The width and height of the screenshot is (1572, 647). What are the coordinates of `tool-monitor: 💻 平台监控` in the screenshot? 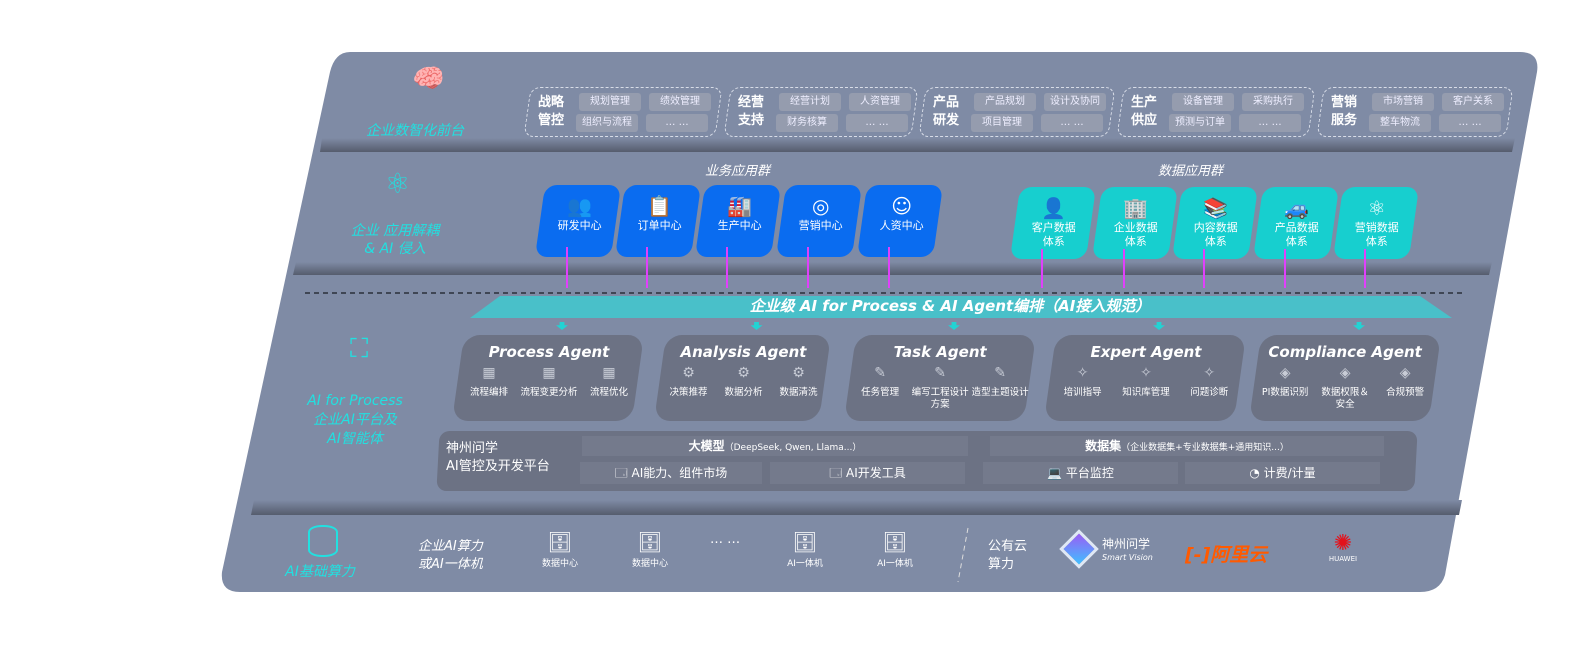 It's located at (1080, 473).